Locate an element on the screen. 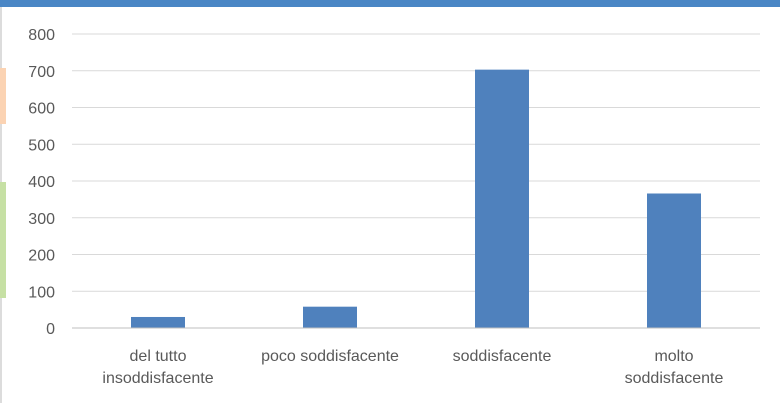 This screenshot has width=780, height=403. top-accent-strip is located at coordinates (390, 3).